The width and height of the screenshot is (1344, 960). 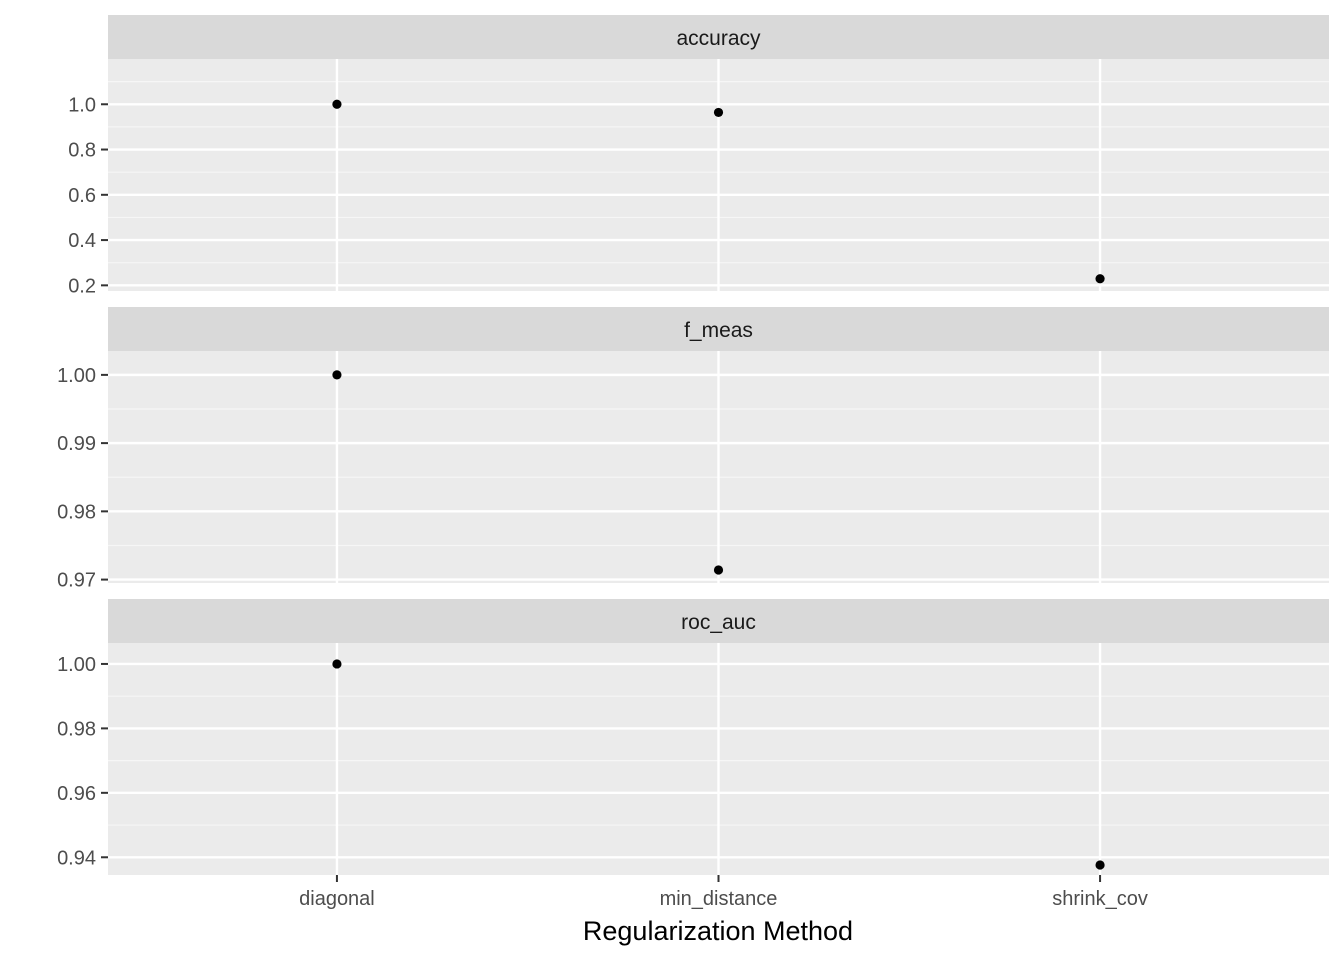 What do you see at coordinates (76, 858) in the screenshot?
I see `y-tick-label: 0.94` at bounding box center [76, 858].